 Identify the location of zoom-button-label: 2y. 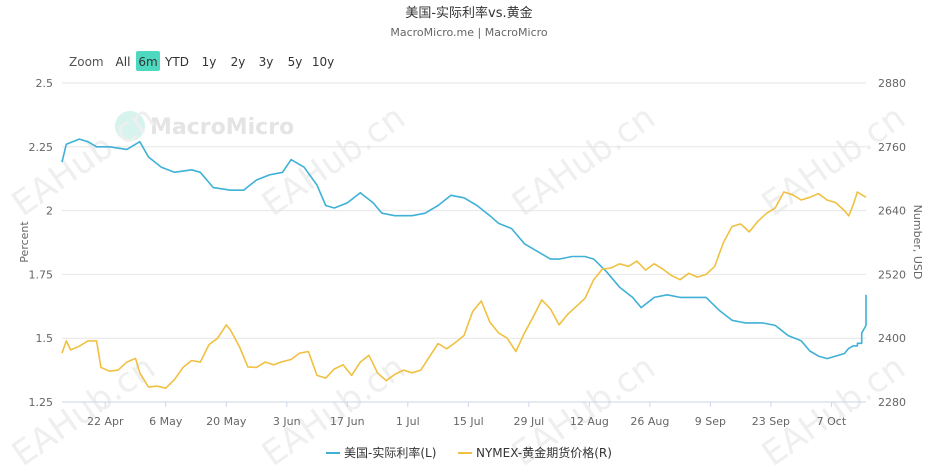
(238, 62).